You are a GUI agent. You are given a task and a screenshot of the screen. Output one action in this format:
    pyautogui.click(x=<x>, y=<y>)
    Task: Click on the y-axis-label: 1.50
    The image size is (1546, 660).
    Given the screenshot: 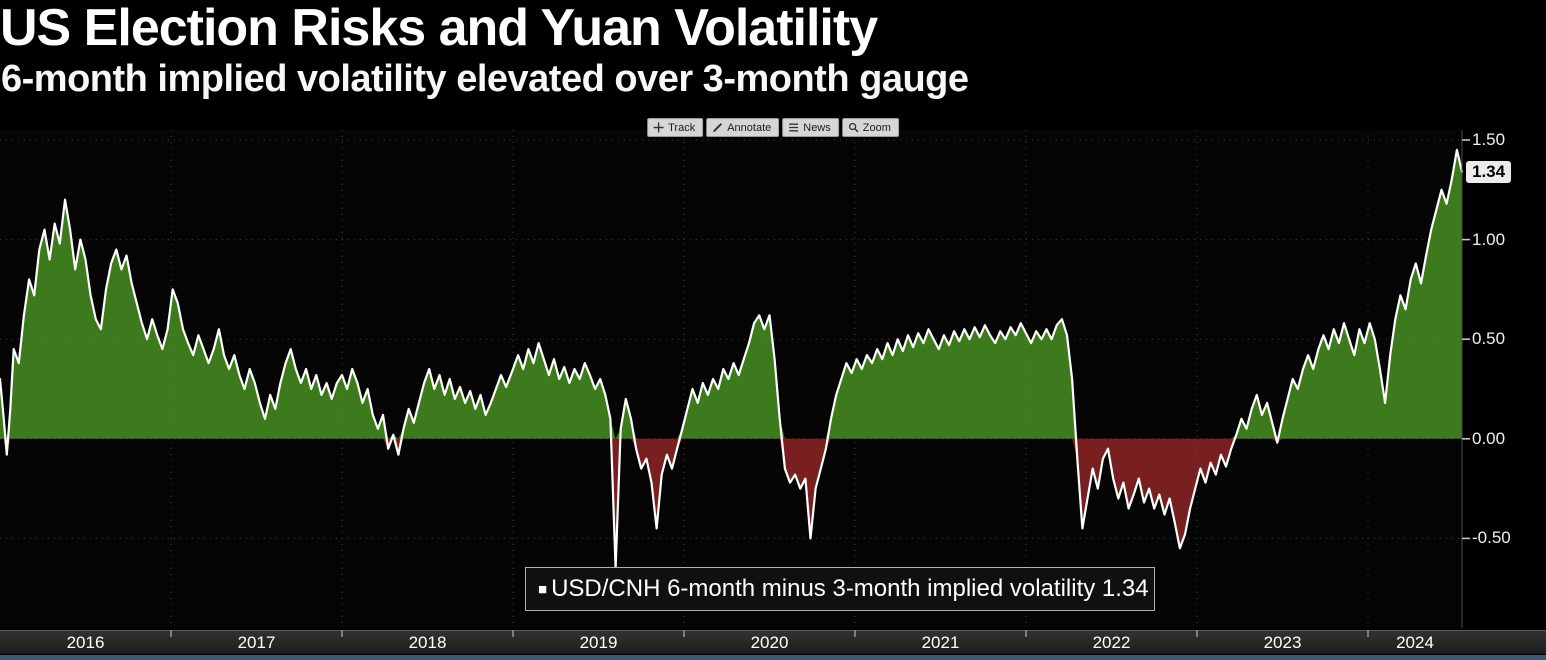 What is the action you would take?
    pyautogui.click(x=1489, y=139)
    